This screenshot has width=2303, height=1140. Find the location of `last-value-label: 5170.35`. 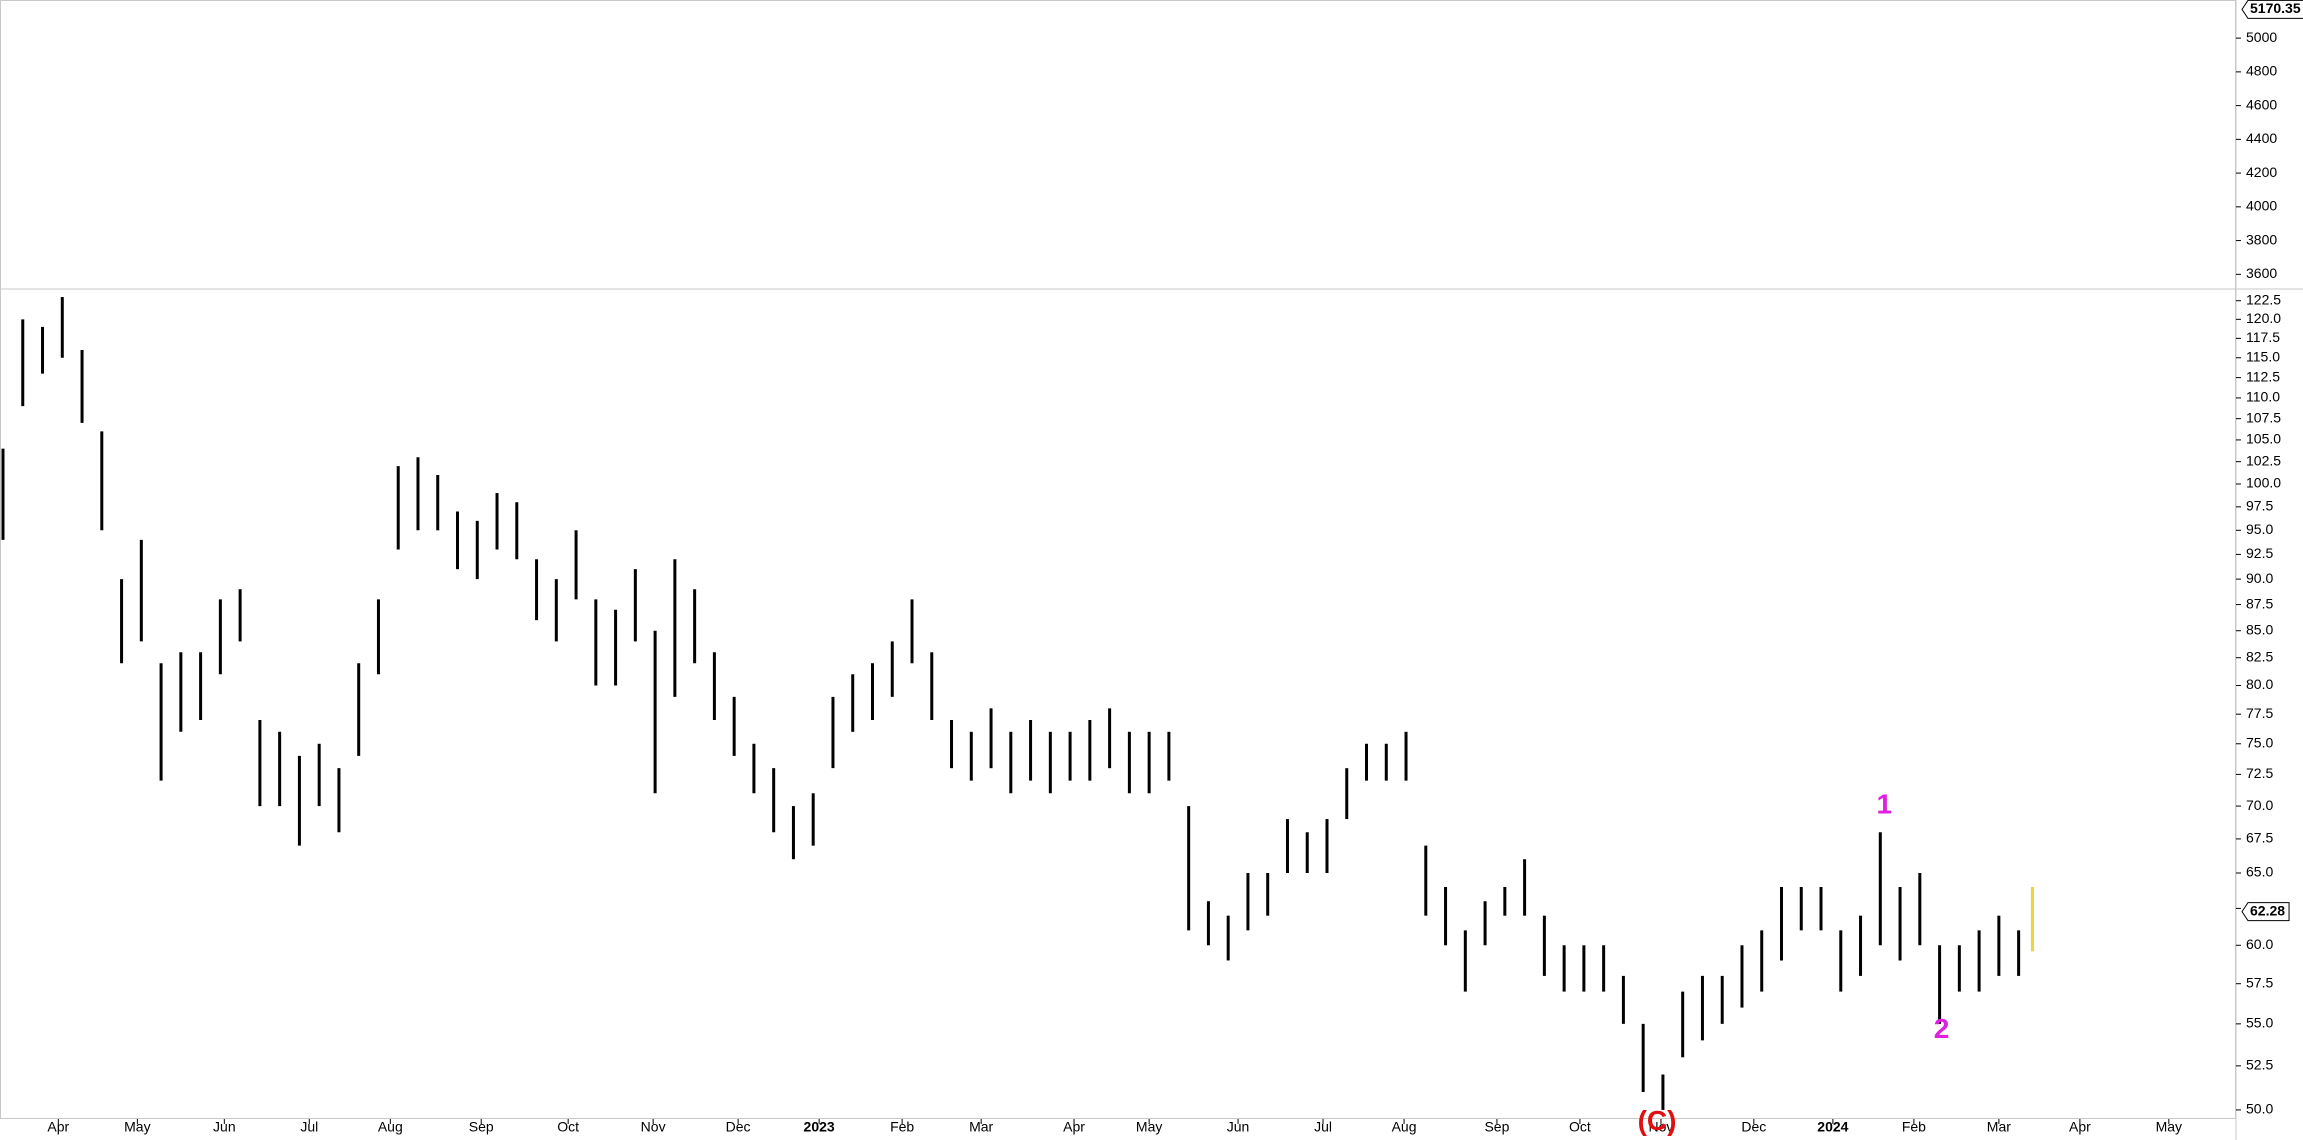

last-value-label: 5170.35 is located at coordinates (2275, 8).